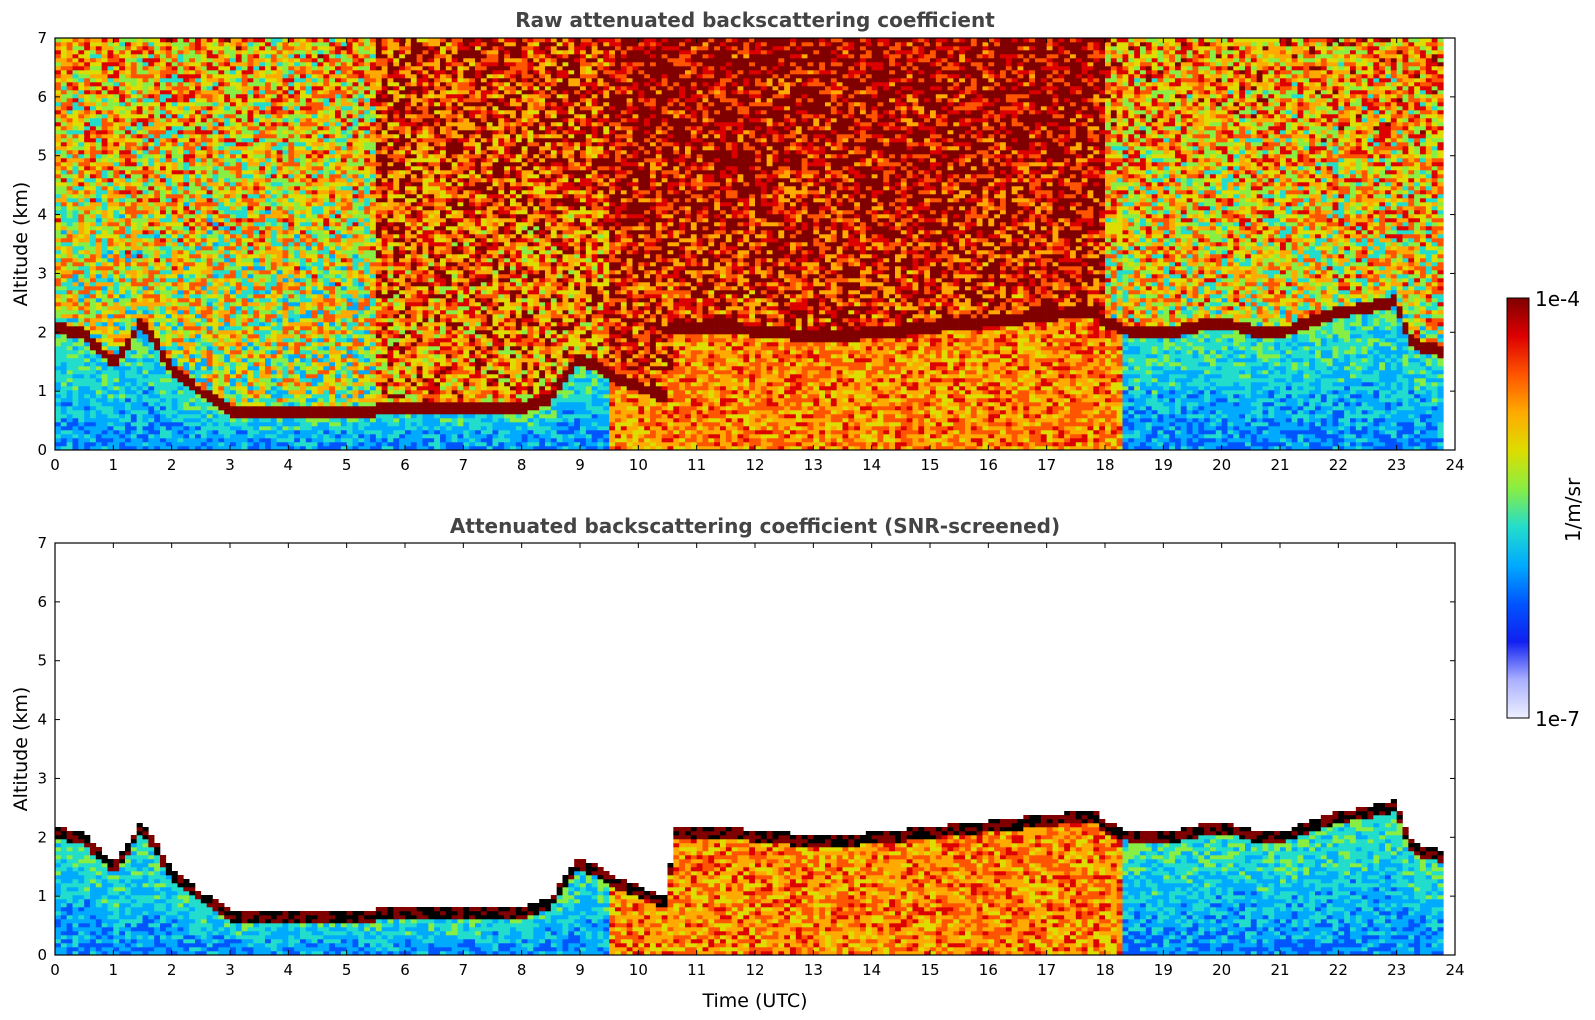  What do you see at coordinates (1557, 719) in the screenshot?
I see `colorbar-min-label: 1e-7` at bounding box center [1557, 719].